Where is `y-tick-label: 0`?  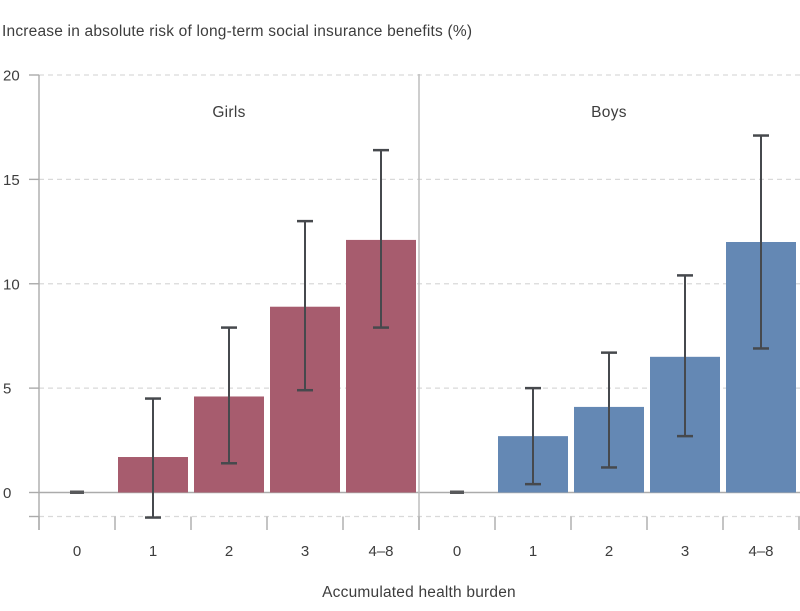 y-tick-label: 0 is located at coordinates (7, 493).